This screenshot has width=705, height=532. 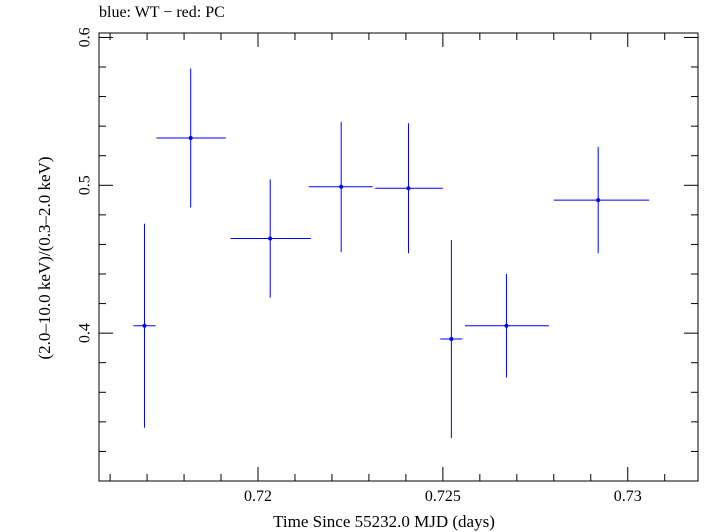 What do you see at coordinates (443, 496) in the screenshot?
I see `x-tick-label: 0.725` at bounding box center [443, 496].